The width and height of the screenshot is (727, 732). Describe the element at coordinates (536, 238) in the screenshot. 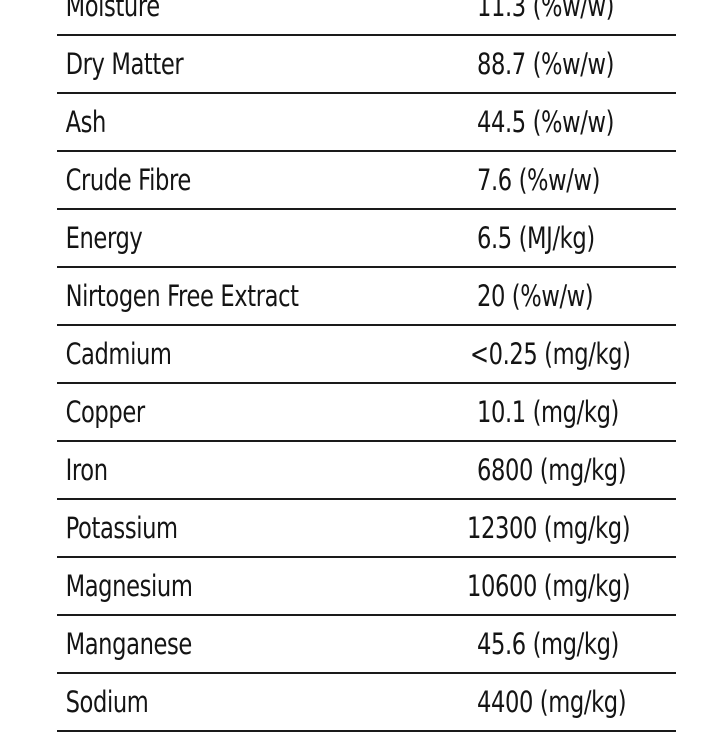

I see `row-value: 6.5 (MJ/kg)` at that location.